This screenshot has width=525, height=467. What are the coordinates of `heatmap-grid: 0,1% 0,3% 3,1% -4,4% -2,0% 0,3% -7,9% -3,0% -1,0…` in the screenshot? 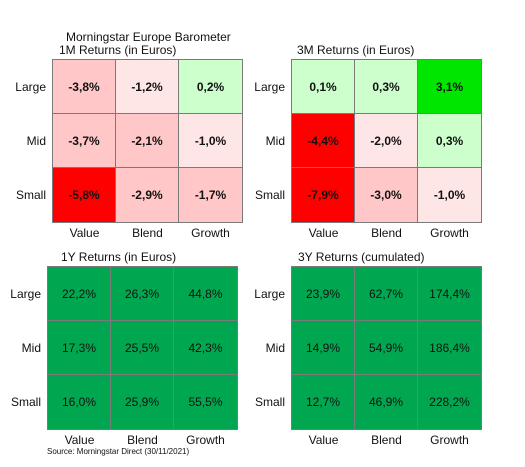 It's located at (386, 141).